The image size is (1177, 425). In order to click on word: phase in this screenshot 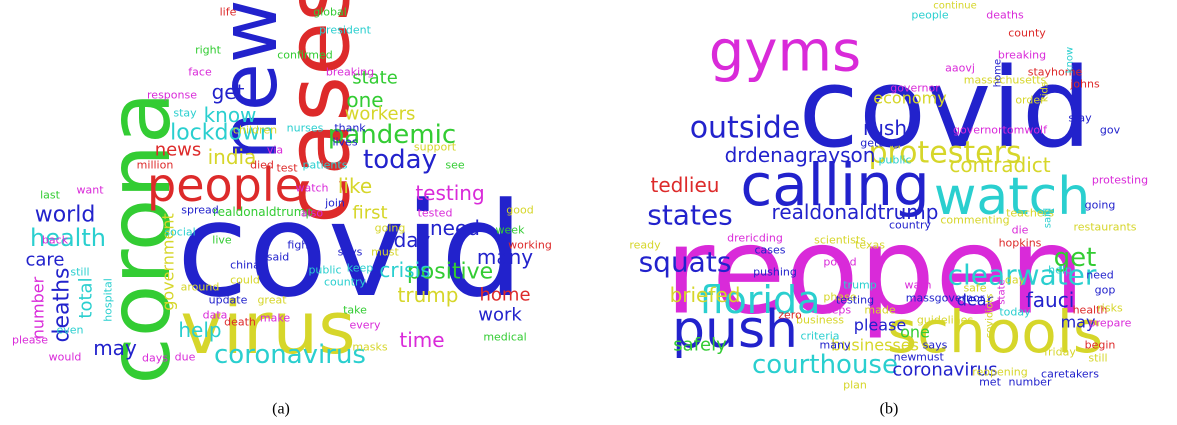, I will do `click(839, 297)`.